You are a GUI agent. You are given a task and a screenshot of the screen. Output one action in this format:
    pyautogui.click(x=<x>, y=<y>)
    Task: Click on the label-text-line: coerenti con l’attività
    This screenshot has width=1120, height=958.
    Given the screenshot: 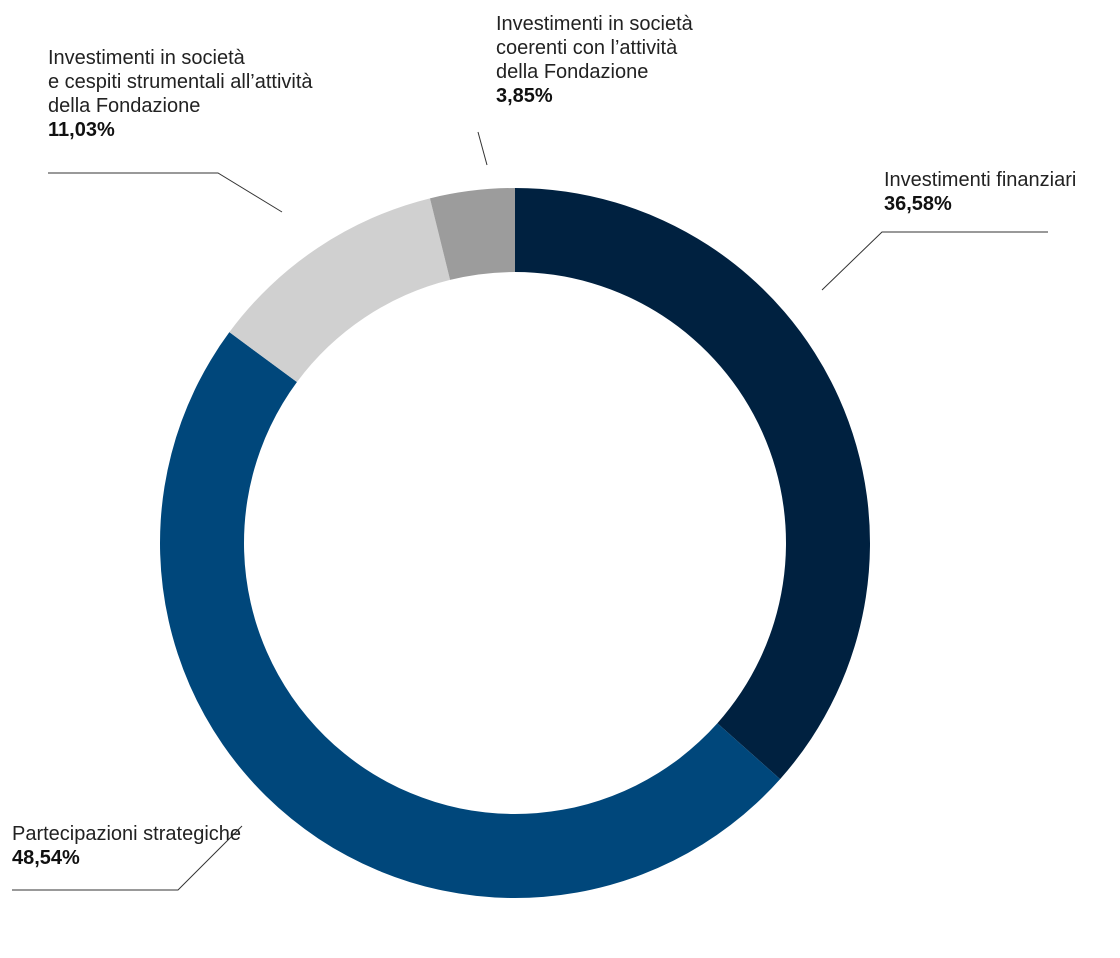 What is the action you would take?
    pyautogui.click(x=587, y=48)
    